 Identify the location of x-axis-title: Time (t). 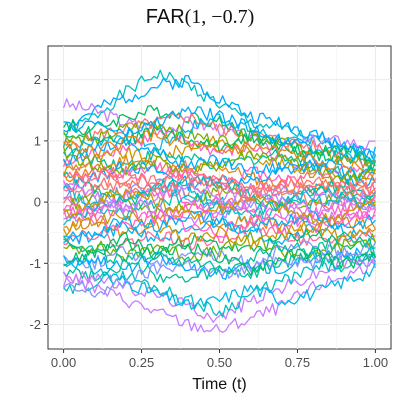
(219, 384).